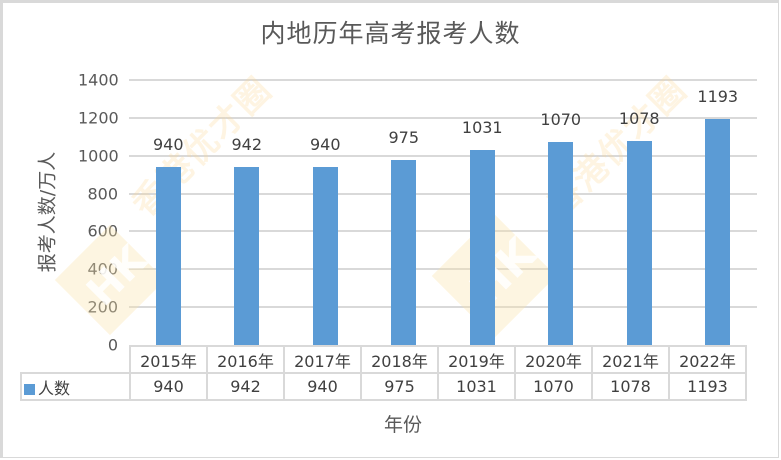 Image resolution: width=781 pixels, height=460 pixels. What do you see at coordinates (112, 345) in the screenshot?
I see `y-tick-label: 0` at bounding box center [112, 345].